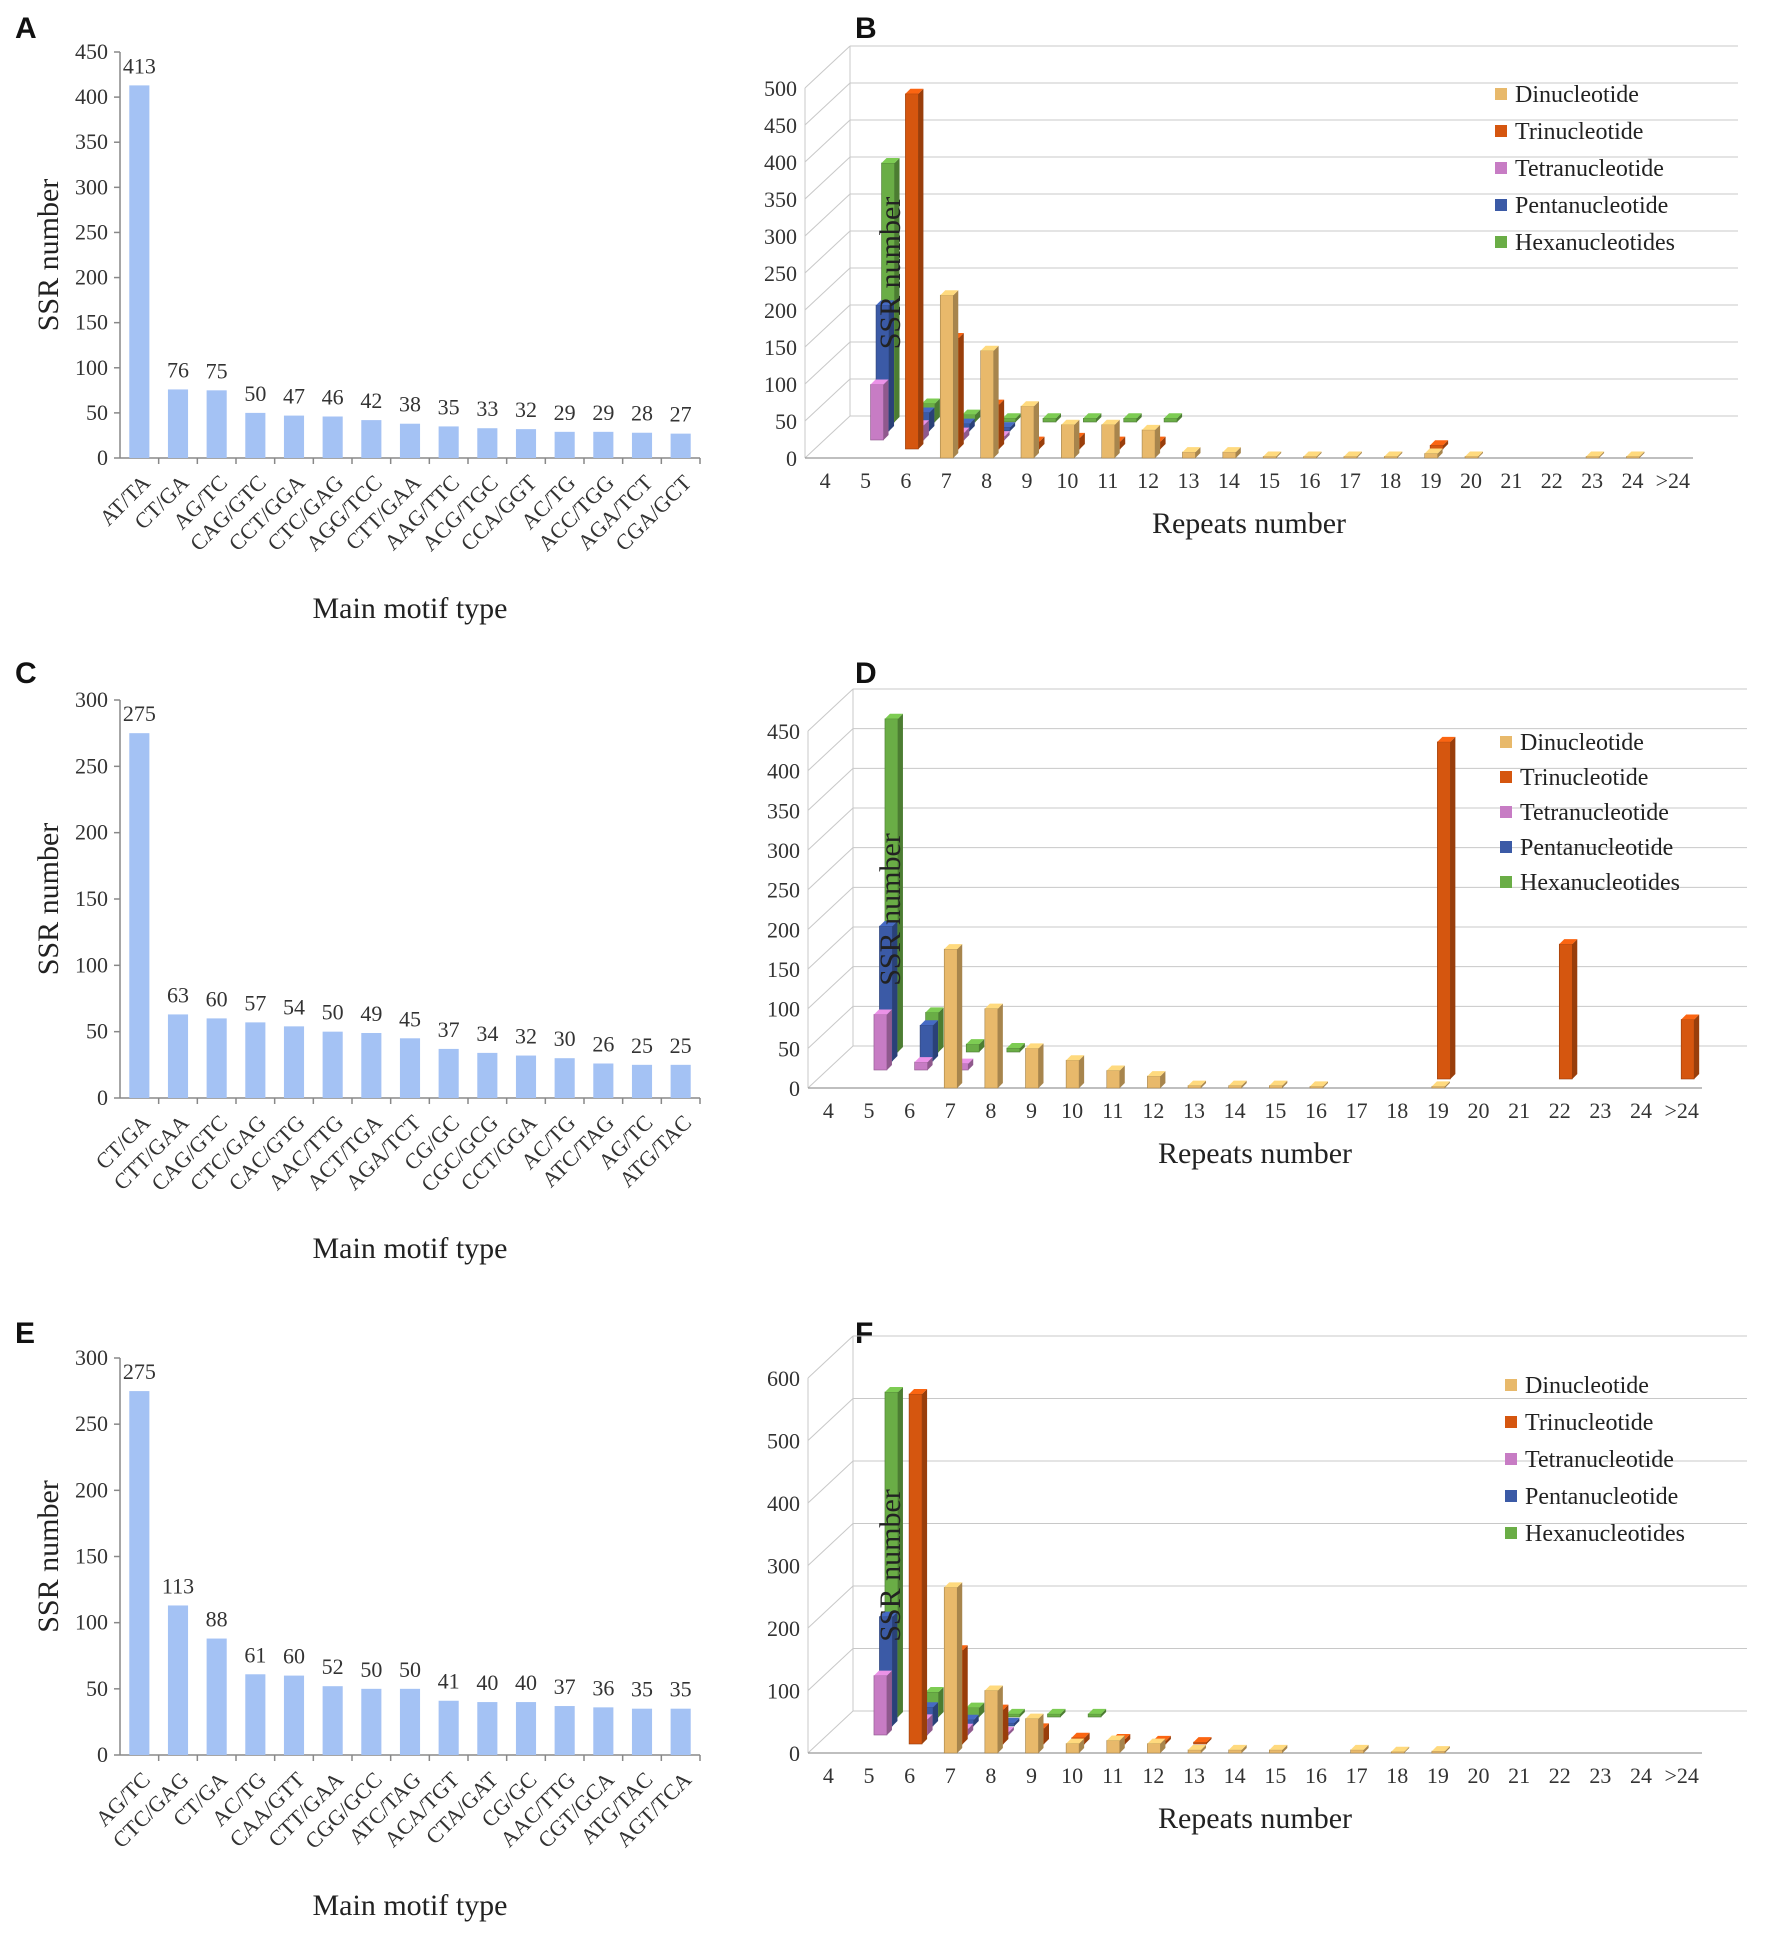  I want to click on legend-label: Pentanucleotide, so click(1601, 1497).